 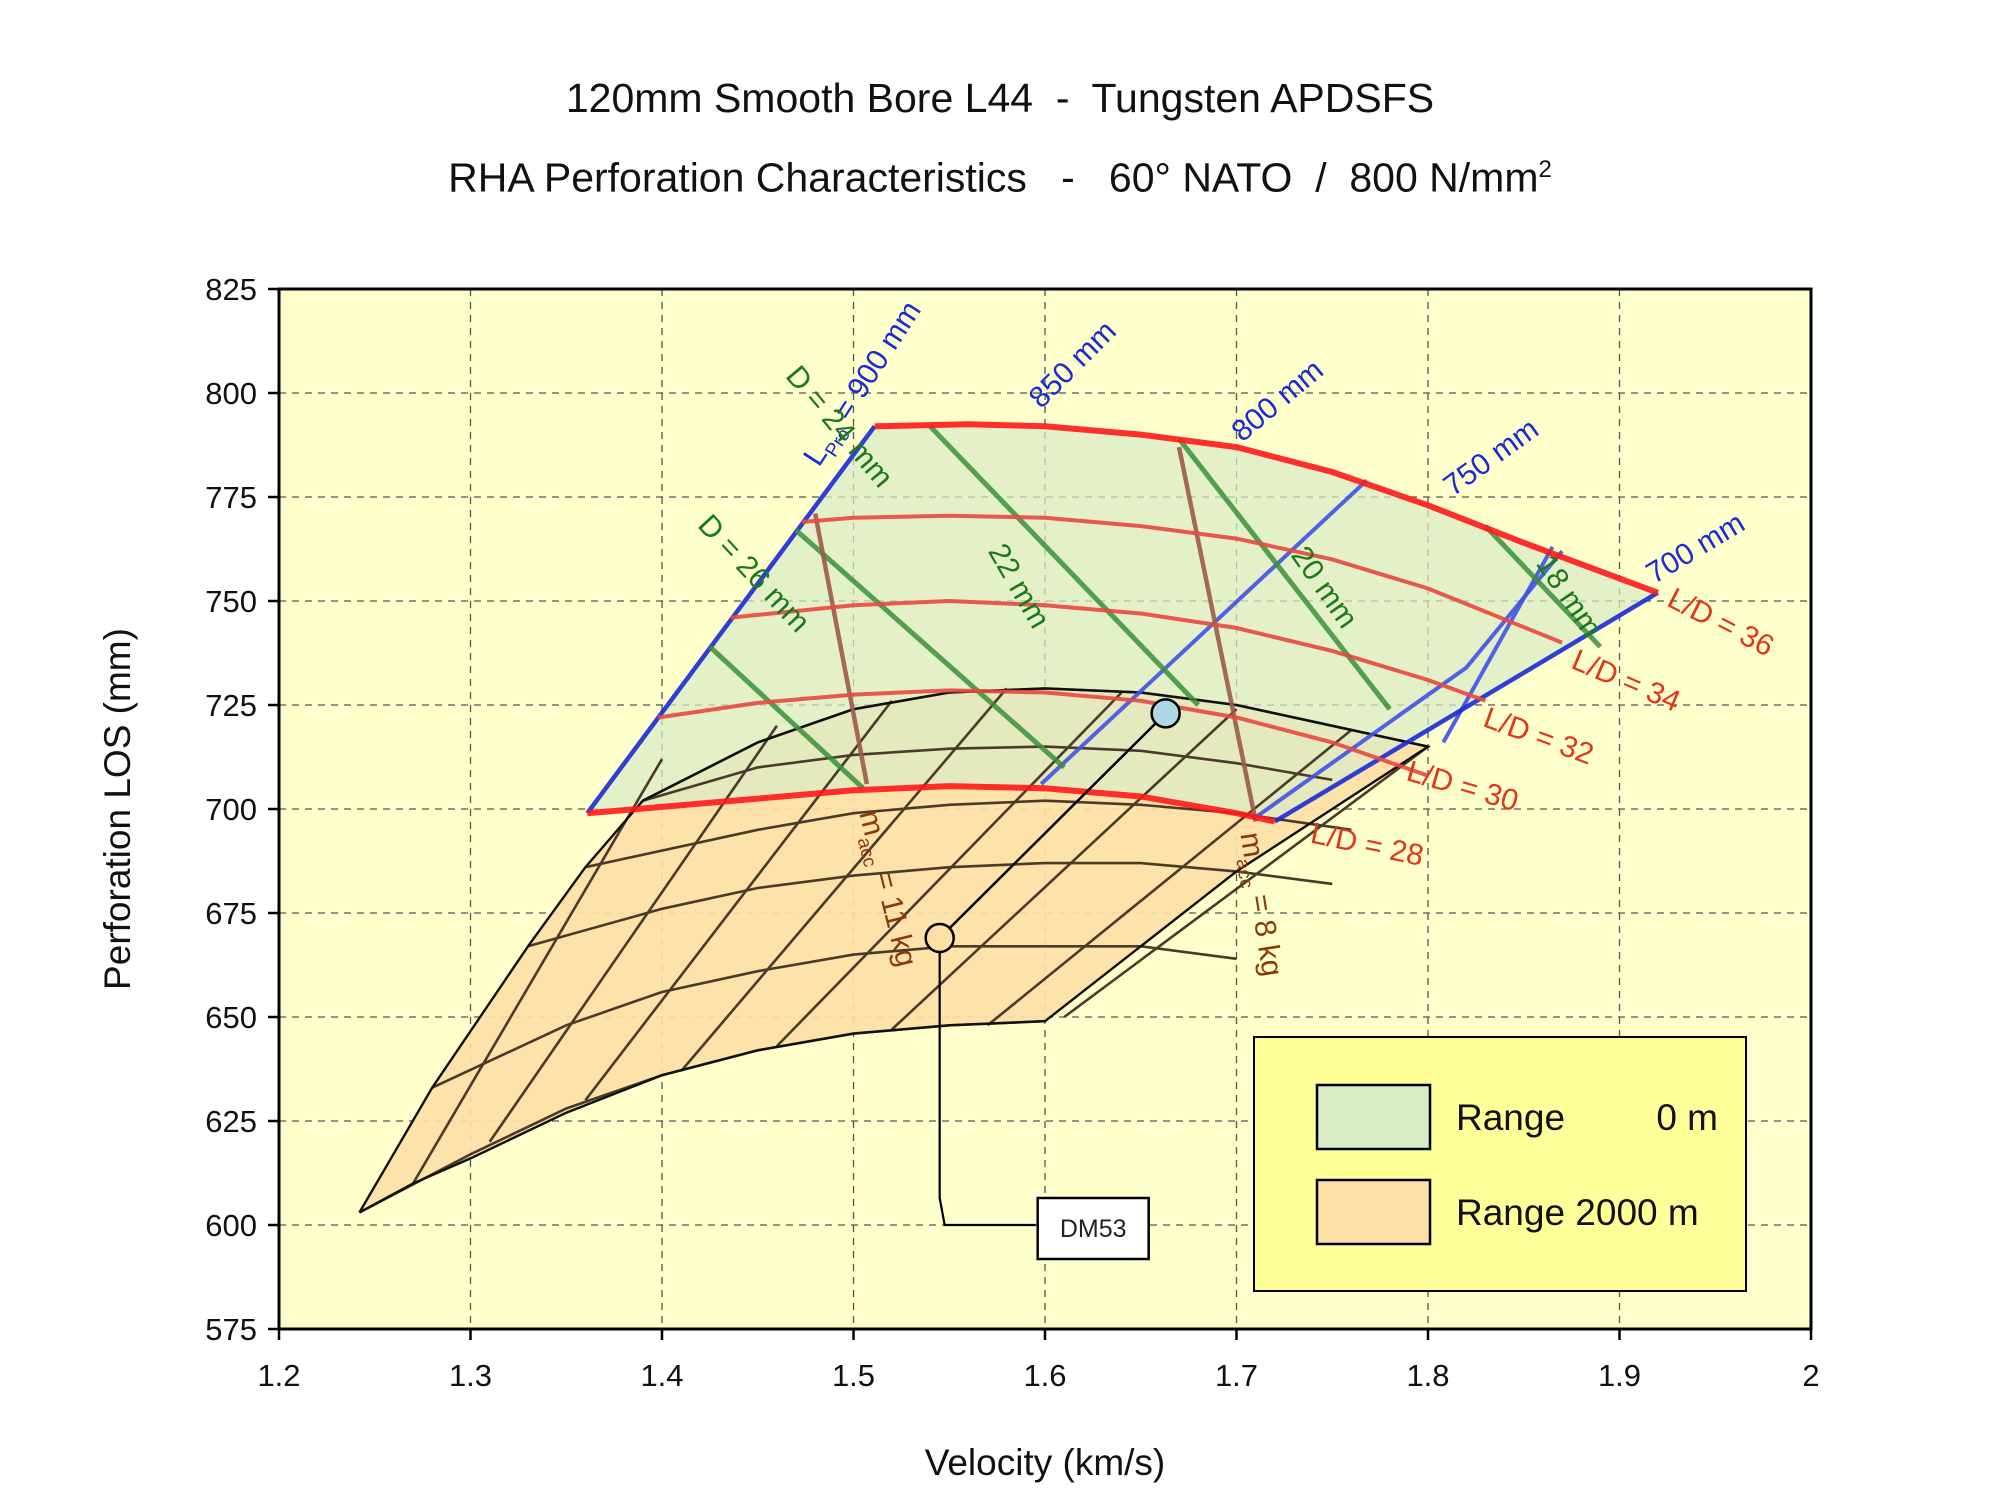 I want to click on x-tick-label: 1.9, so click(x=1619, y=1375).